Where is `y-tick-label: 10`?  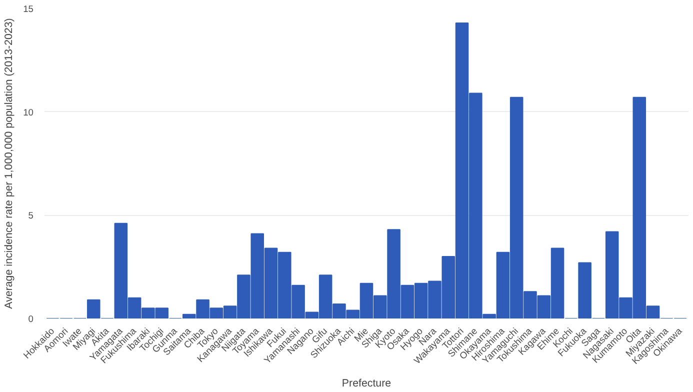
y-tick-label: 10 is located at coordinates (28, 112).